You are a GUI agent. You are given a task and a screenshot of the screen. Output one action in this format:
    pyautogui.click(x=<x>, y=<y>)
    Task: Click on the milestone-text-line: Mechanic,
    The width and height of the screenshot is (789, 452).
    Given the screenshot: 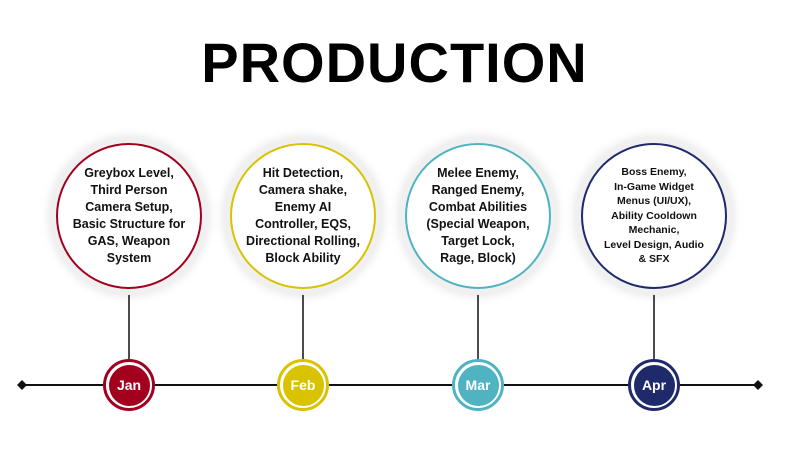 What is the action you would take?
    pyautogui.click(x=654, y=230)
    